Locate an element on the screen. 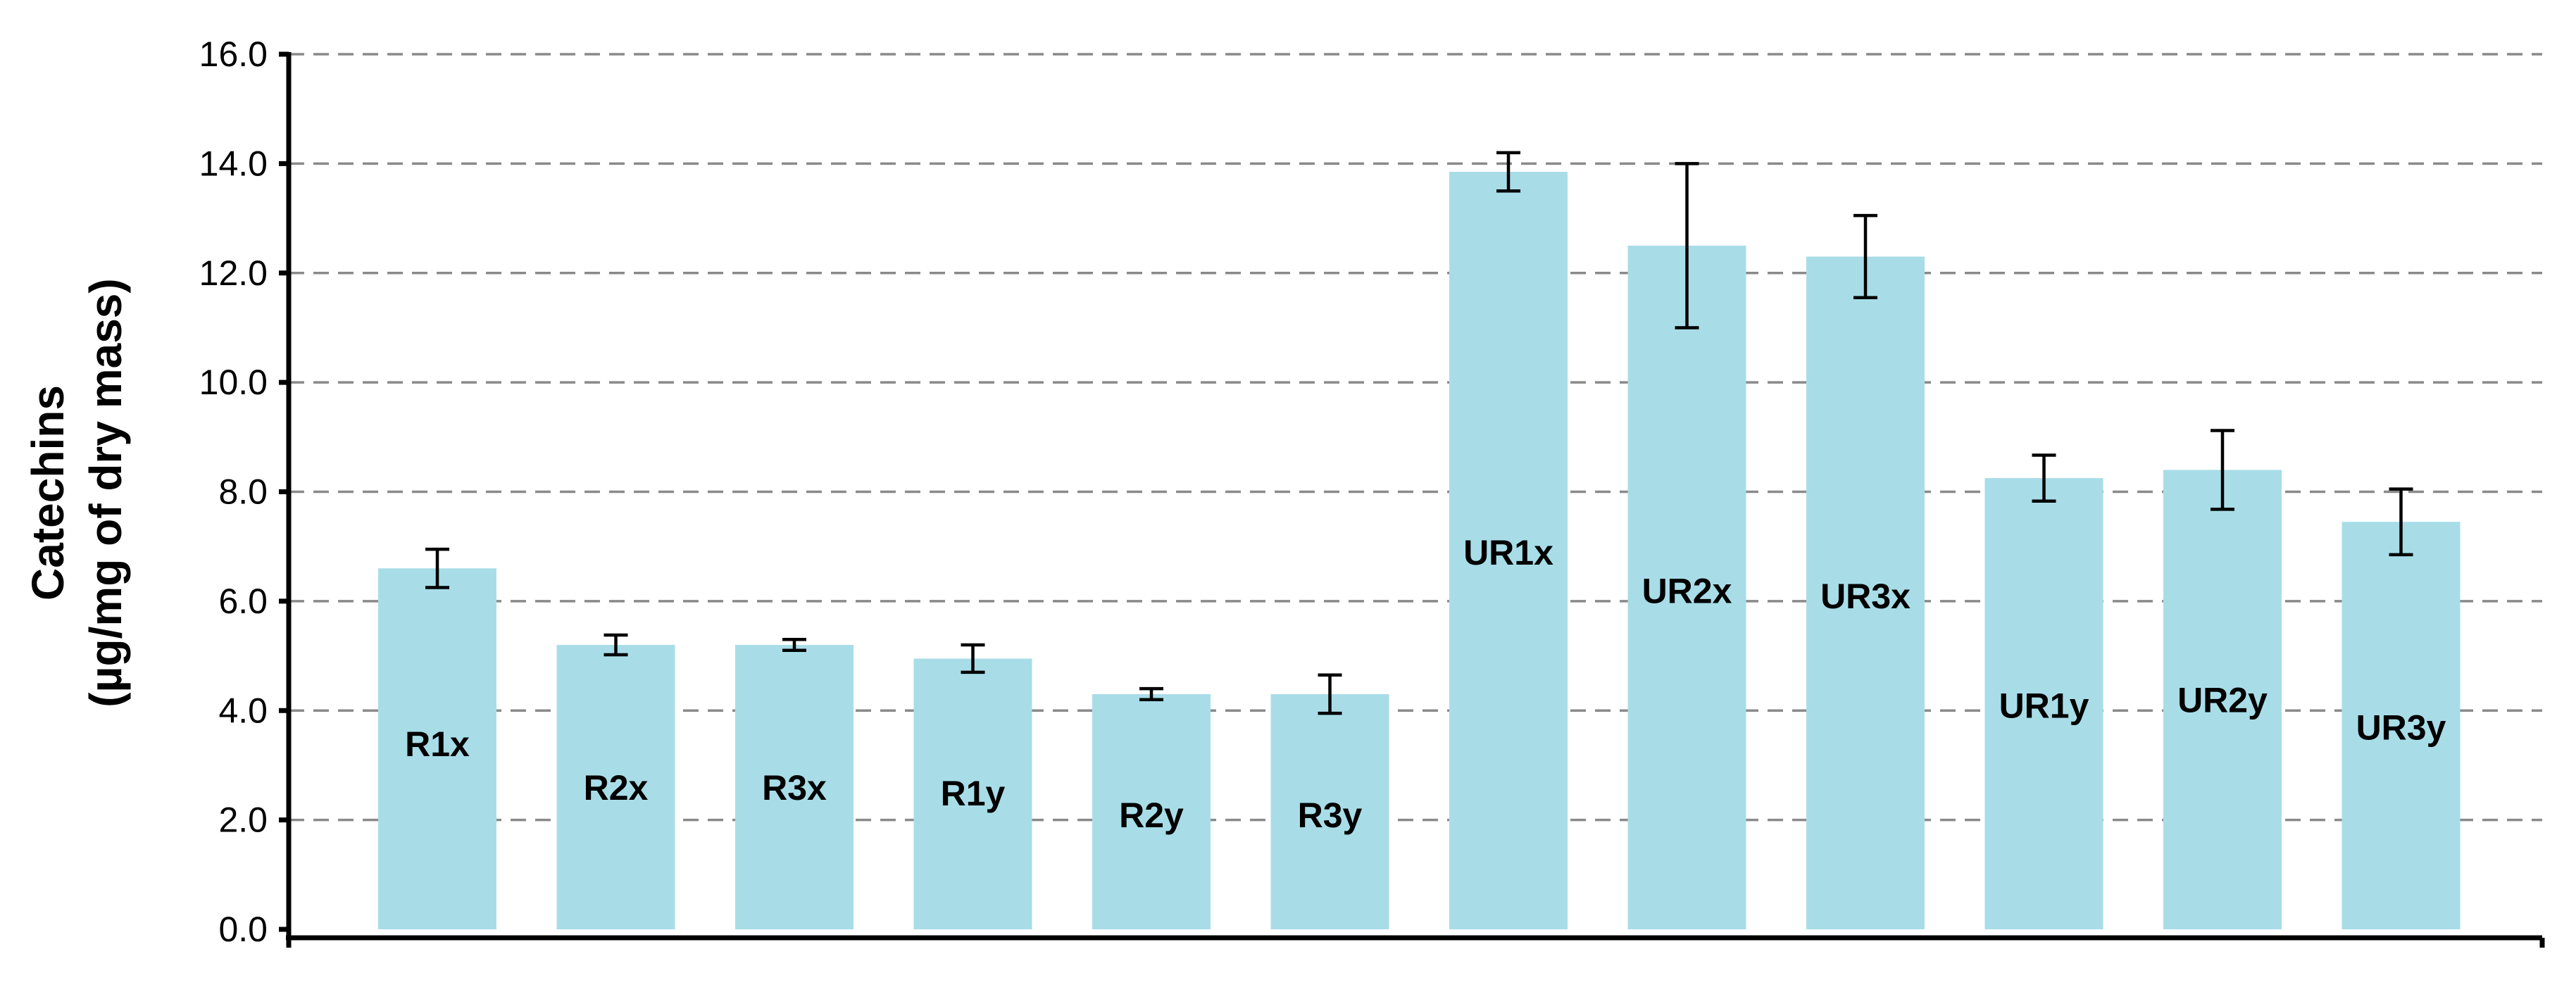 This screenshot has width=2576, height=992. y-tick-labels: 0.0 2.0 4.0 6.0 8.0 10.0 12.0 14.0 16.0 is located at coordinates (233, 492).